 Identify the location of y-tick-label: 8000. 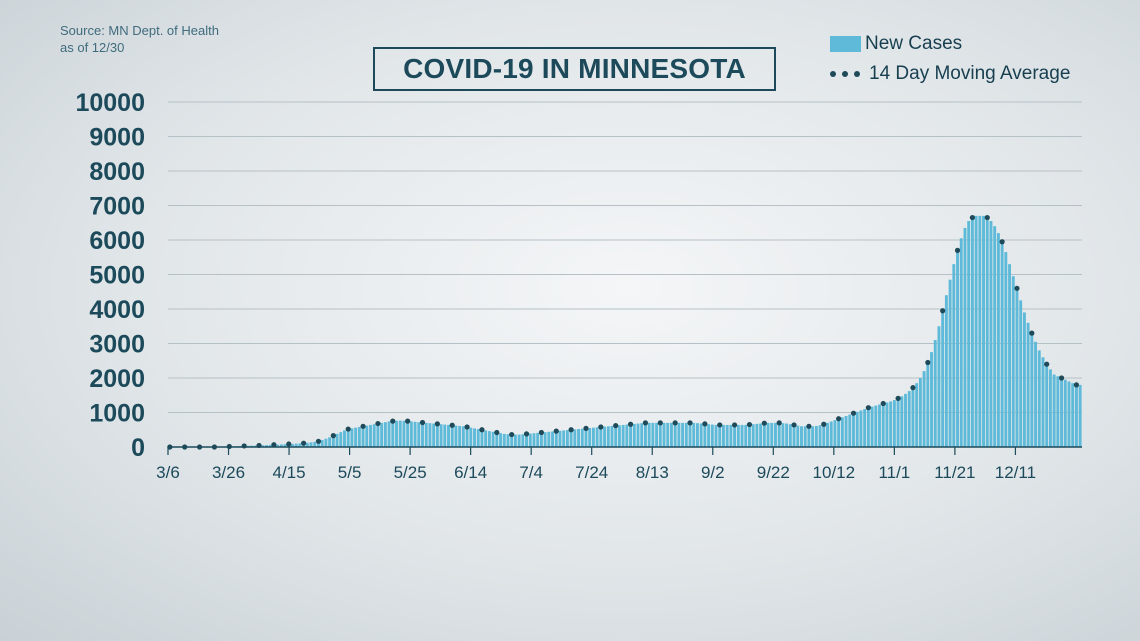
(117, 172).